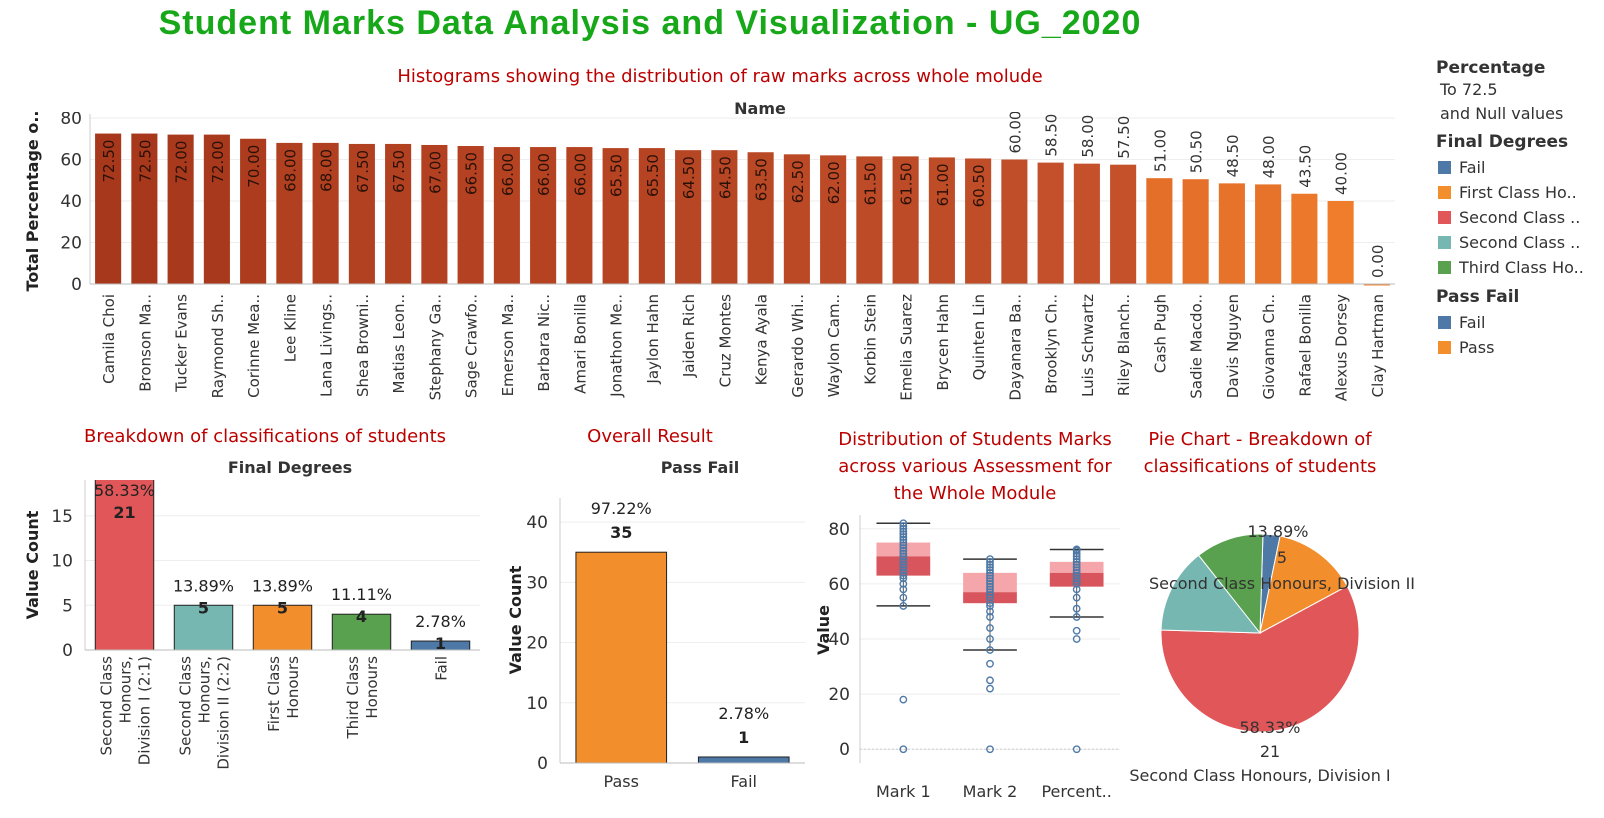 The width and height of the screenshot is (1604, 818). I want to click on histogram-category-label: Dayanara Ba.., so click(1015, 347).